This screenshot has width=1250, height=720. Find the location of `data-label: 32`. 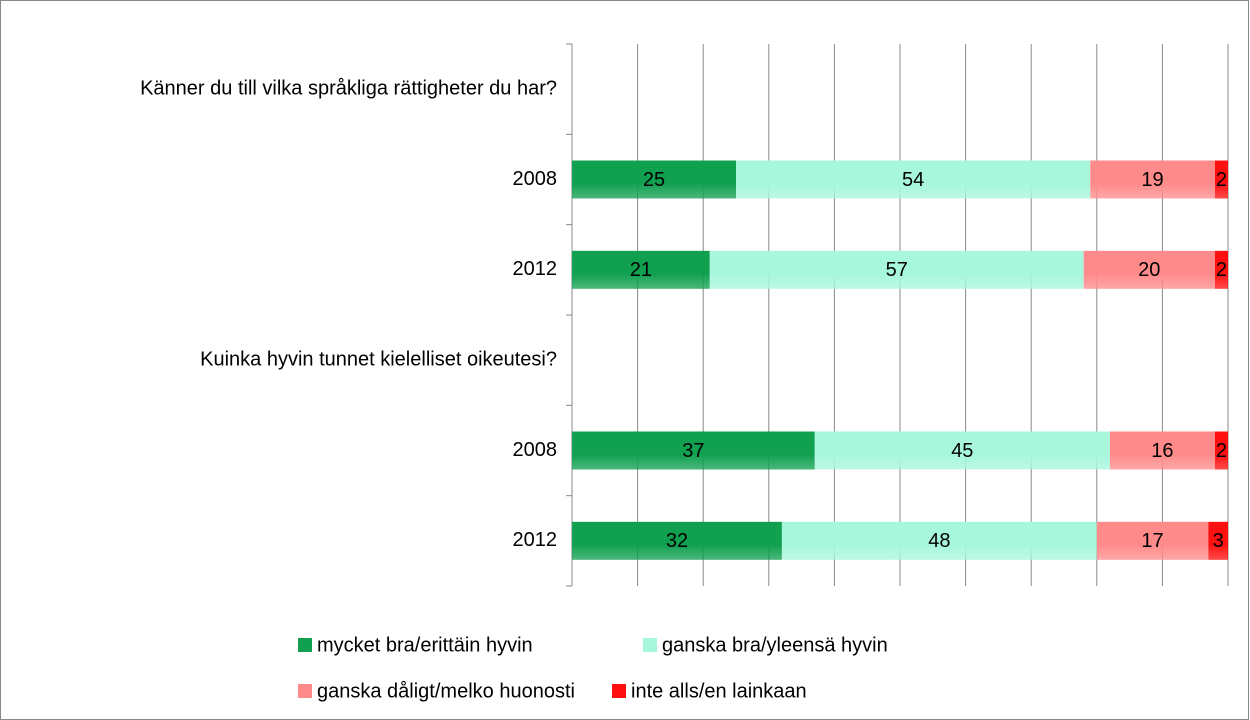

data-label: 32 is located at coordinates (677, 541).